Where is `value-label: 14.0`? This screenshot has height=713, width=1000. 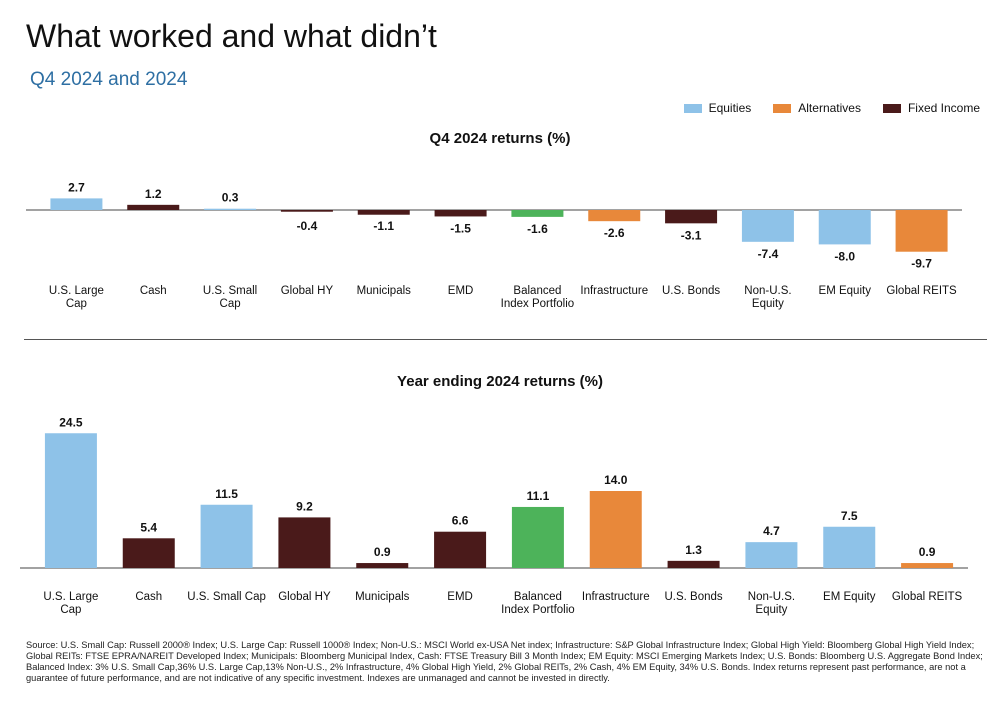
value-label: 14.0 is located at coordinates (616, 480).